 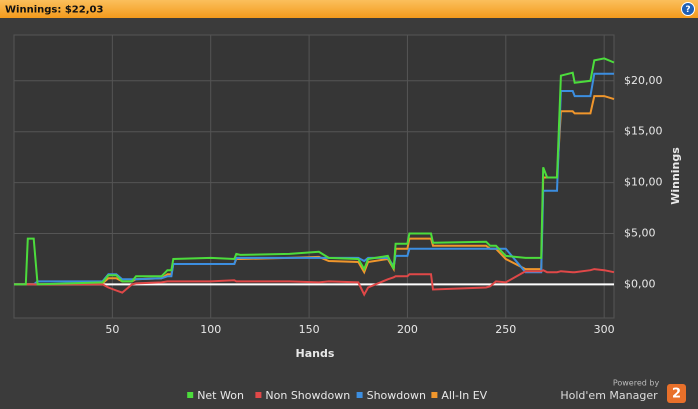 I want to click on x-tick-label: 100, so click(x=210, y=329).